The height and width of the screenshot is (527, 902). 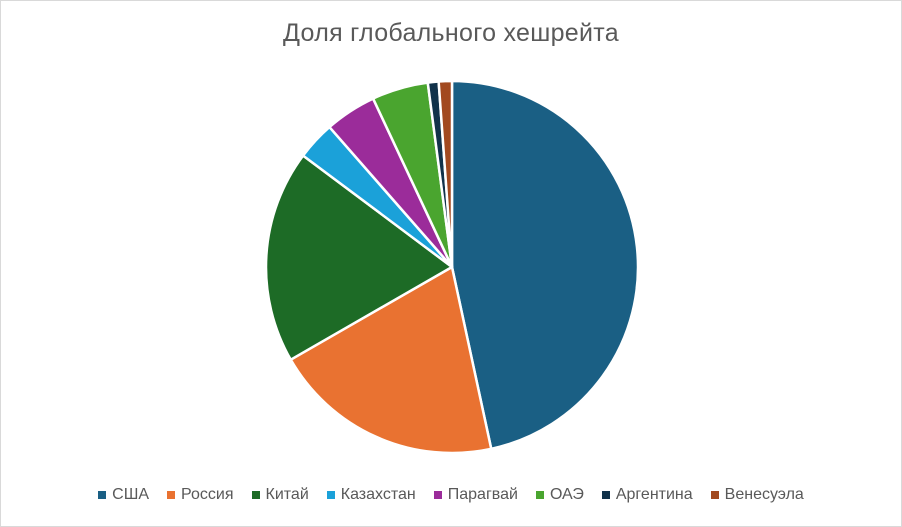 I want to click on legend-item: Венесуэла, so click(x=757, y=495).